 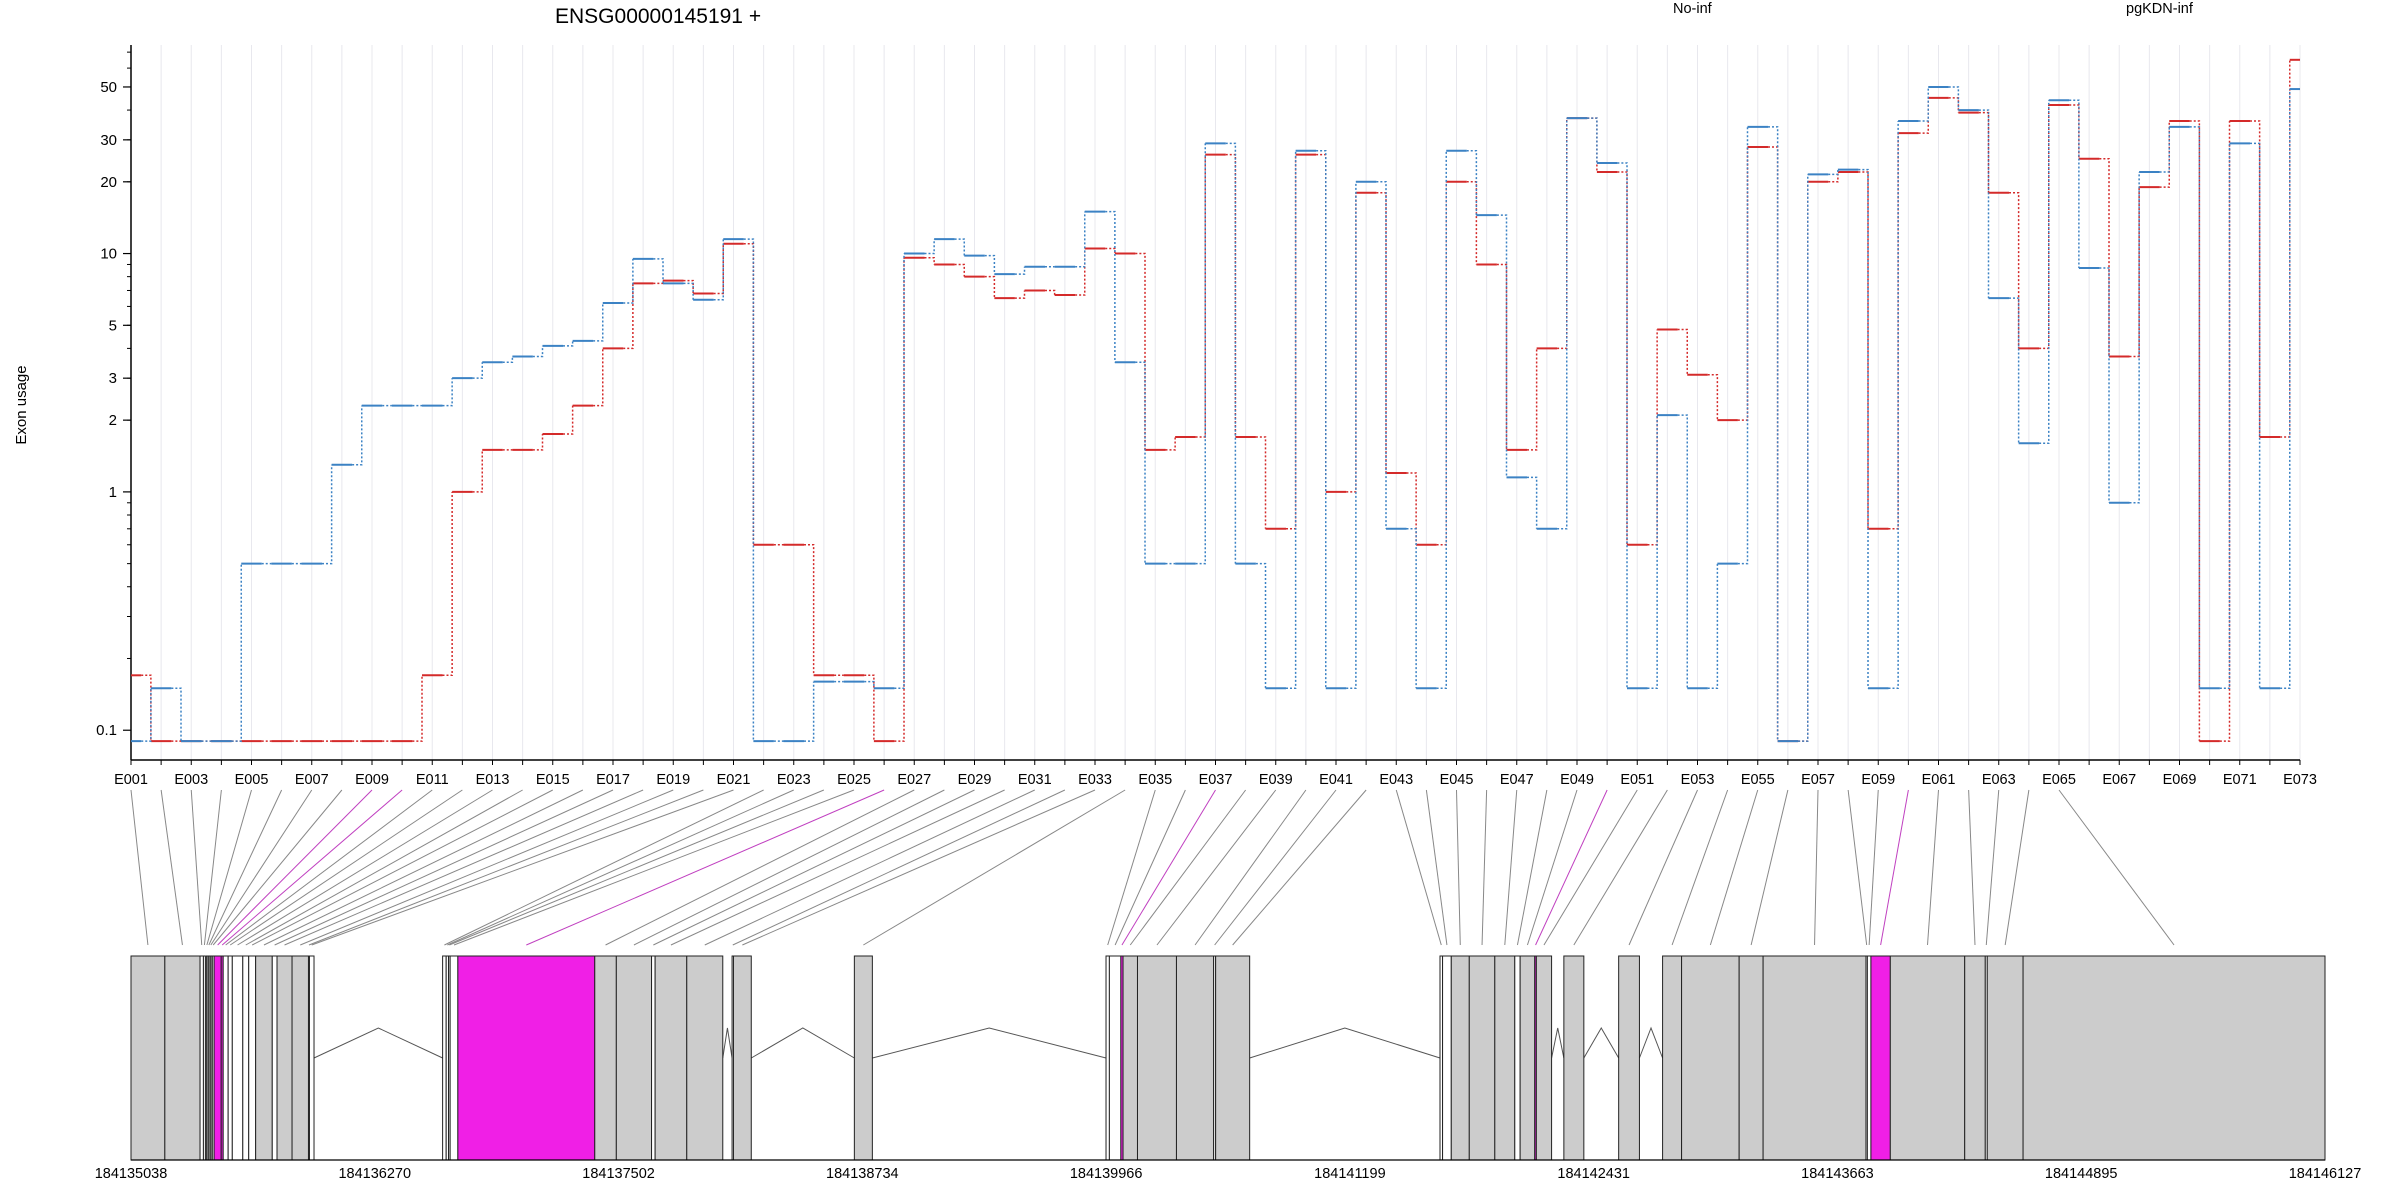 What do you see at coordinates (1878, 780) in the screenshot?
I see `x-tick-label-e059: E059` at bounding box center [1878, 780].